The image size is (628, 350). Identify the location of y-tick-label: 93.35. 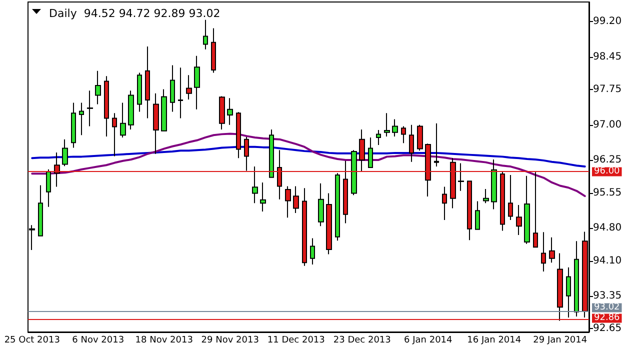
(607, 296).